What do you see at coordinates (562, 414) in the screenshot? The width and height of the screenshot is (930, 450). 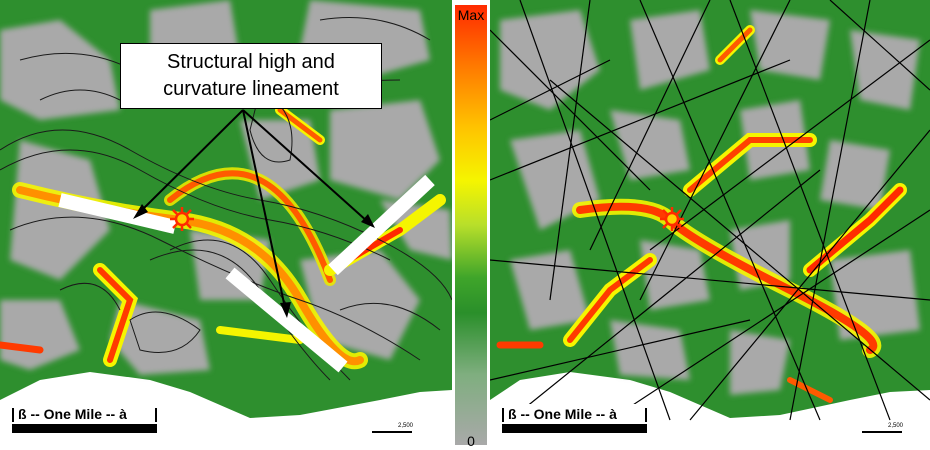 I see `scale-label-right: ß -- One Mile -- à` at bounding box center [562, 414].